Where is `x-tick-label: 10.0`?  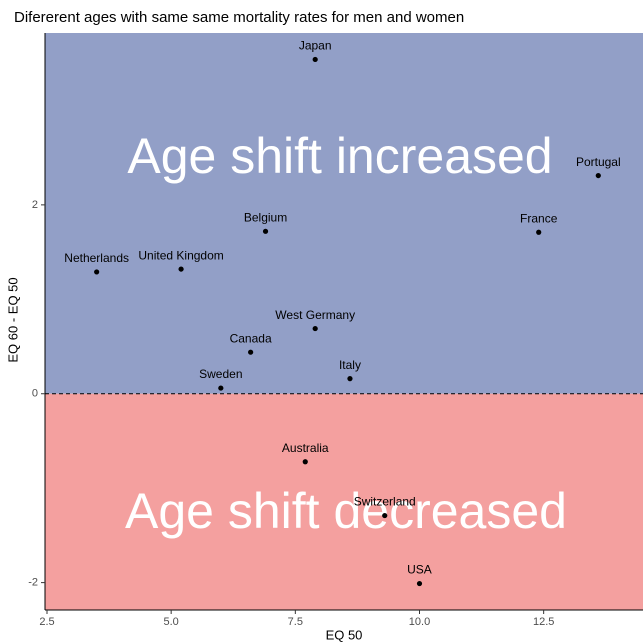 x-tick-label: 10.0 is located at coordinates (419, 622).